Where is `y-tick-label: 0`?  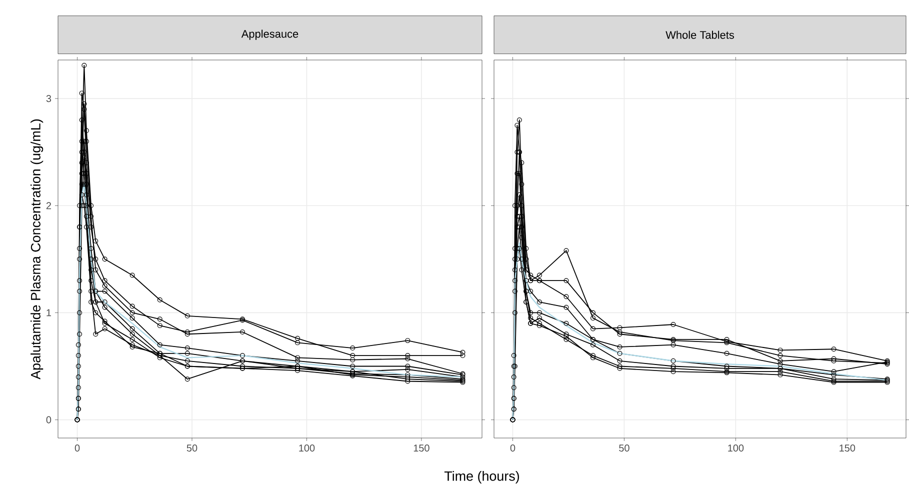
y-tick-label: 0 is located at coordinates (49, 420).